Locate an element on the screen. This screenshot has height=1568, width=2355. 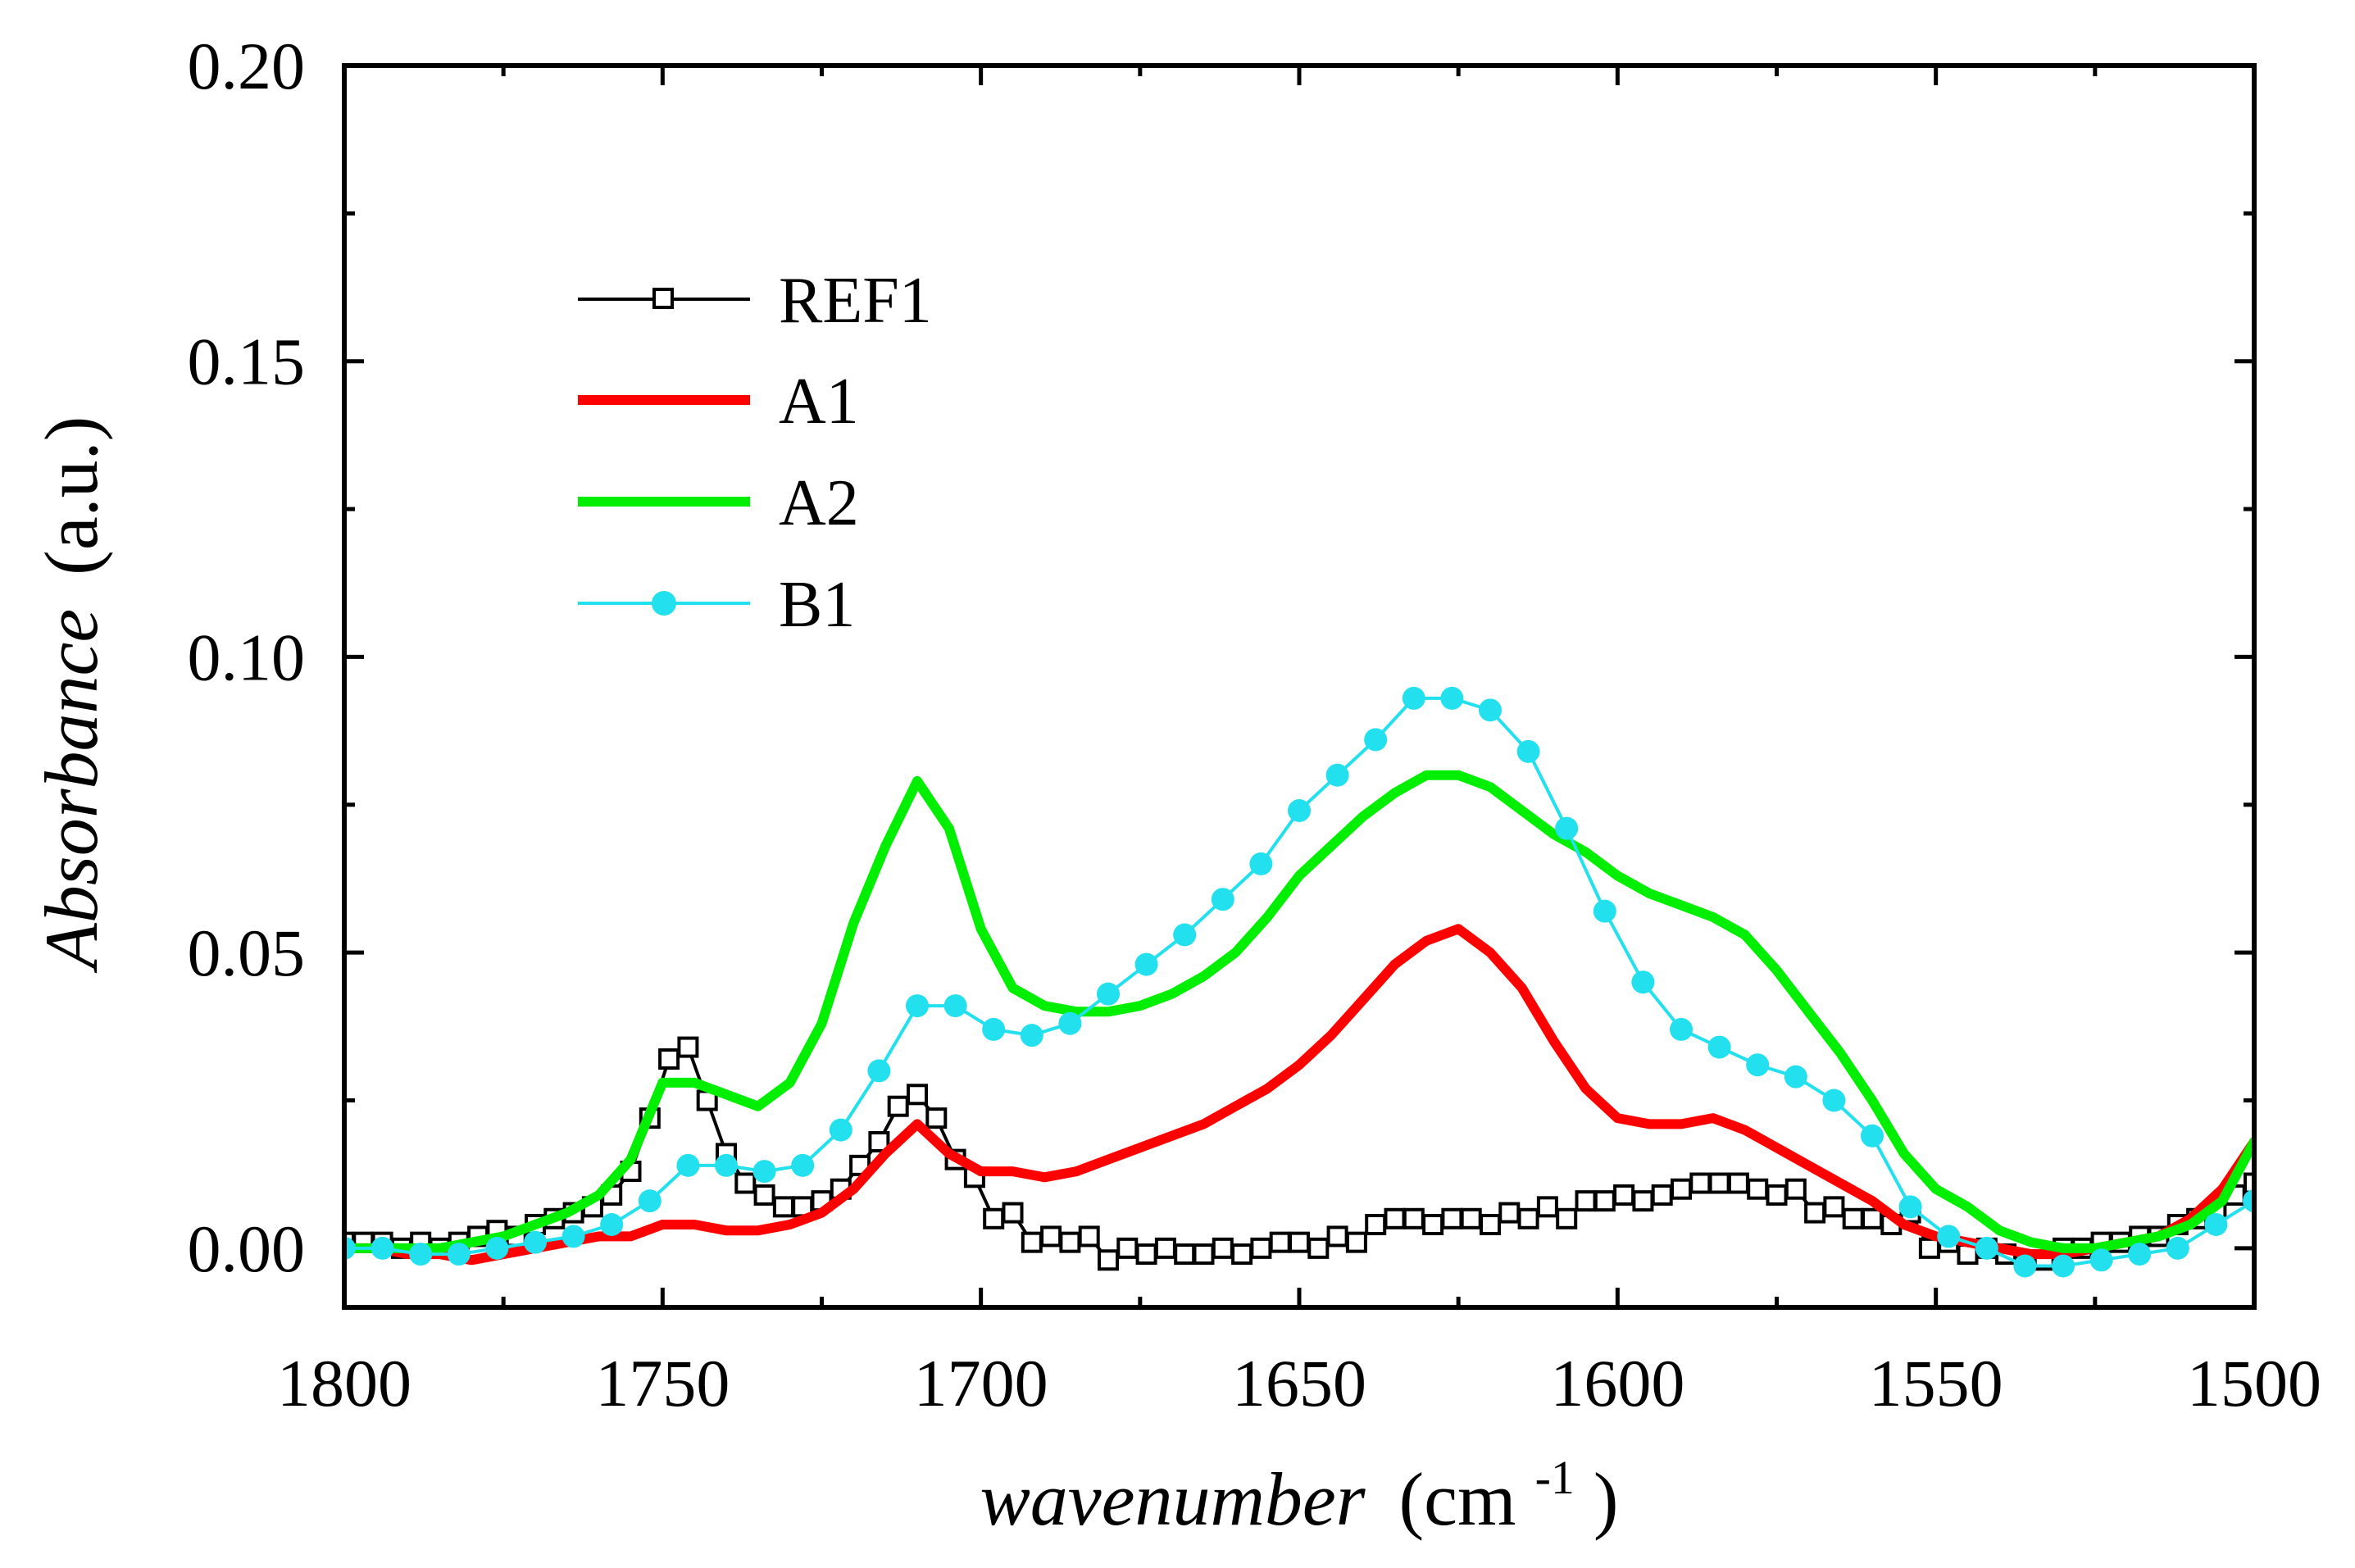
x-tick-label: 1800 is located at coordinates (344, 1383).